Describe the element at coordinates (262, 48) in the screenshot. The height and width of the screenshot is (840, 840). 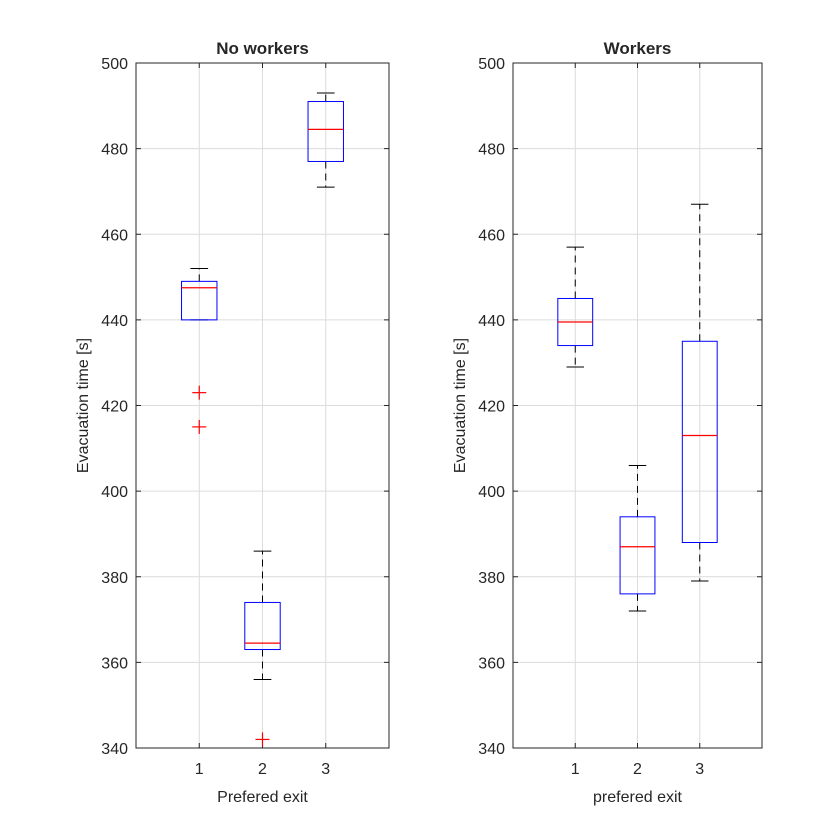
I see `chart-title: No workers` at that location.